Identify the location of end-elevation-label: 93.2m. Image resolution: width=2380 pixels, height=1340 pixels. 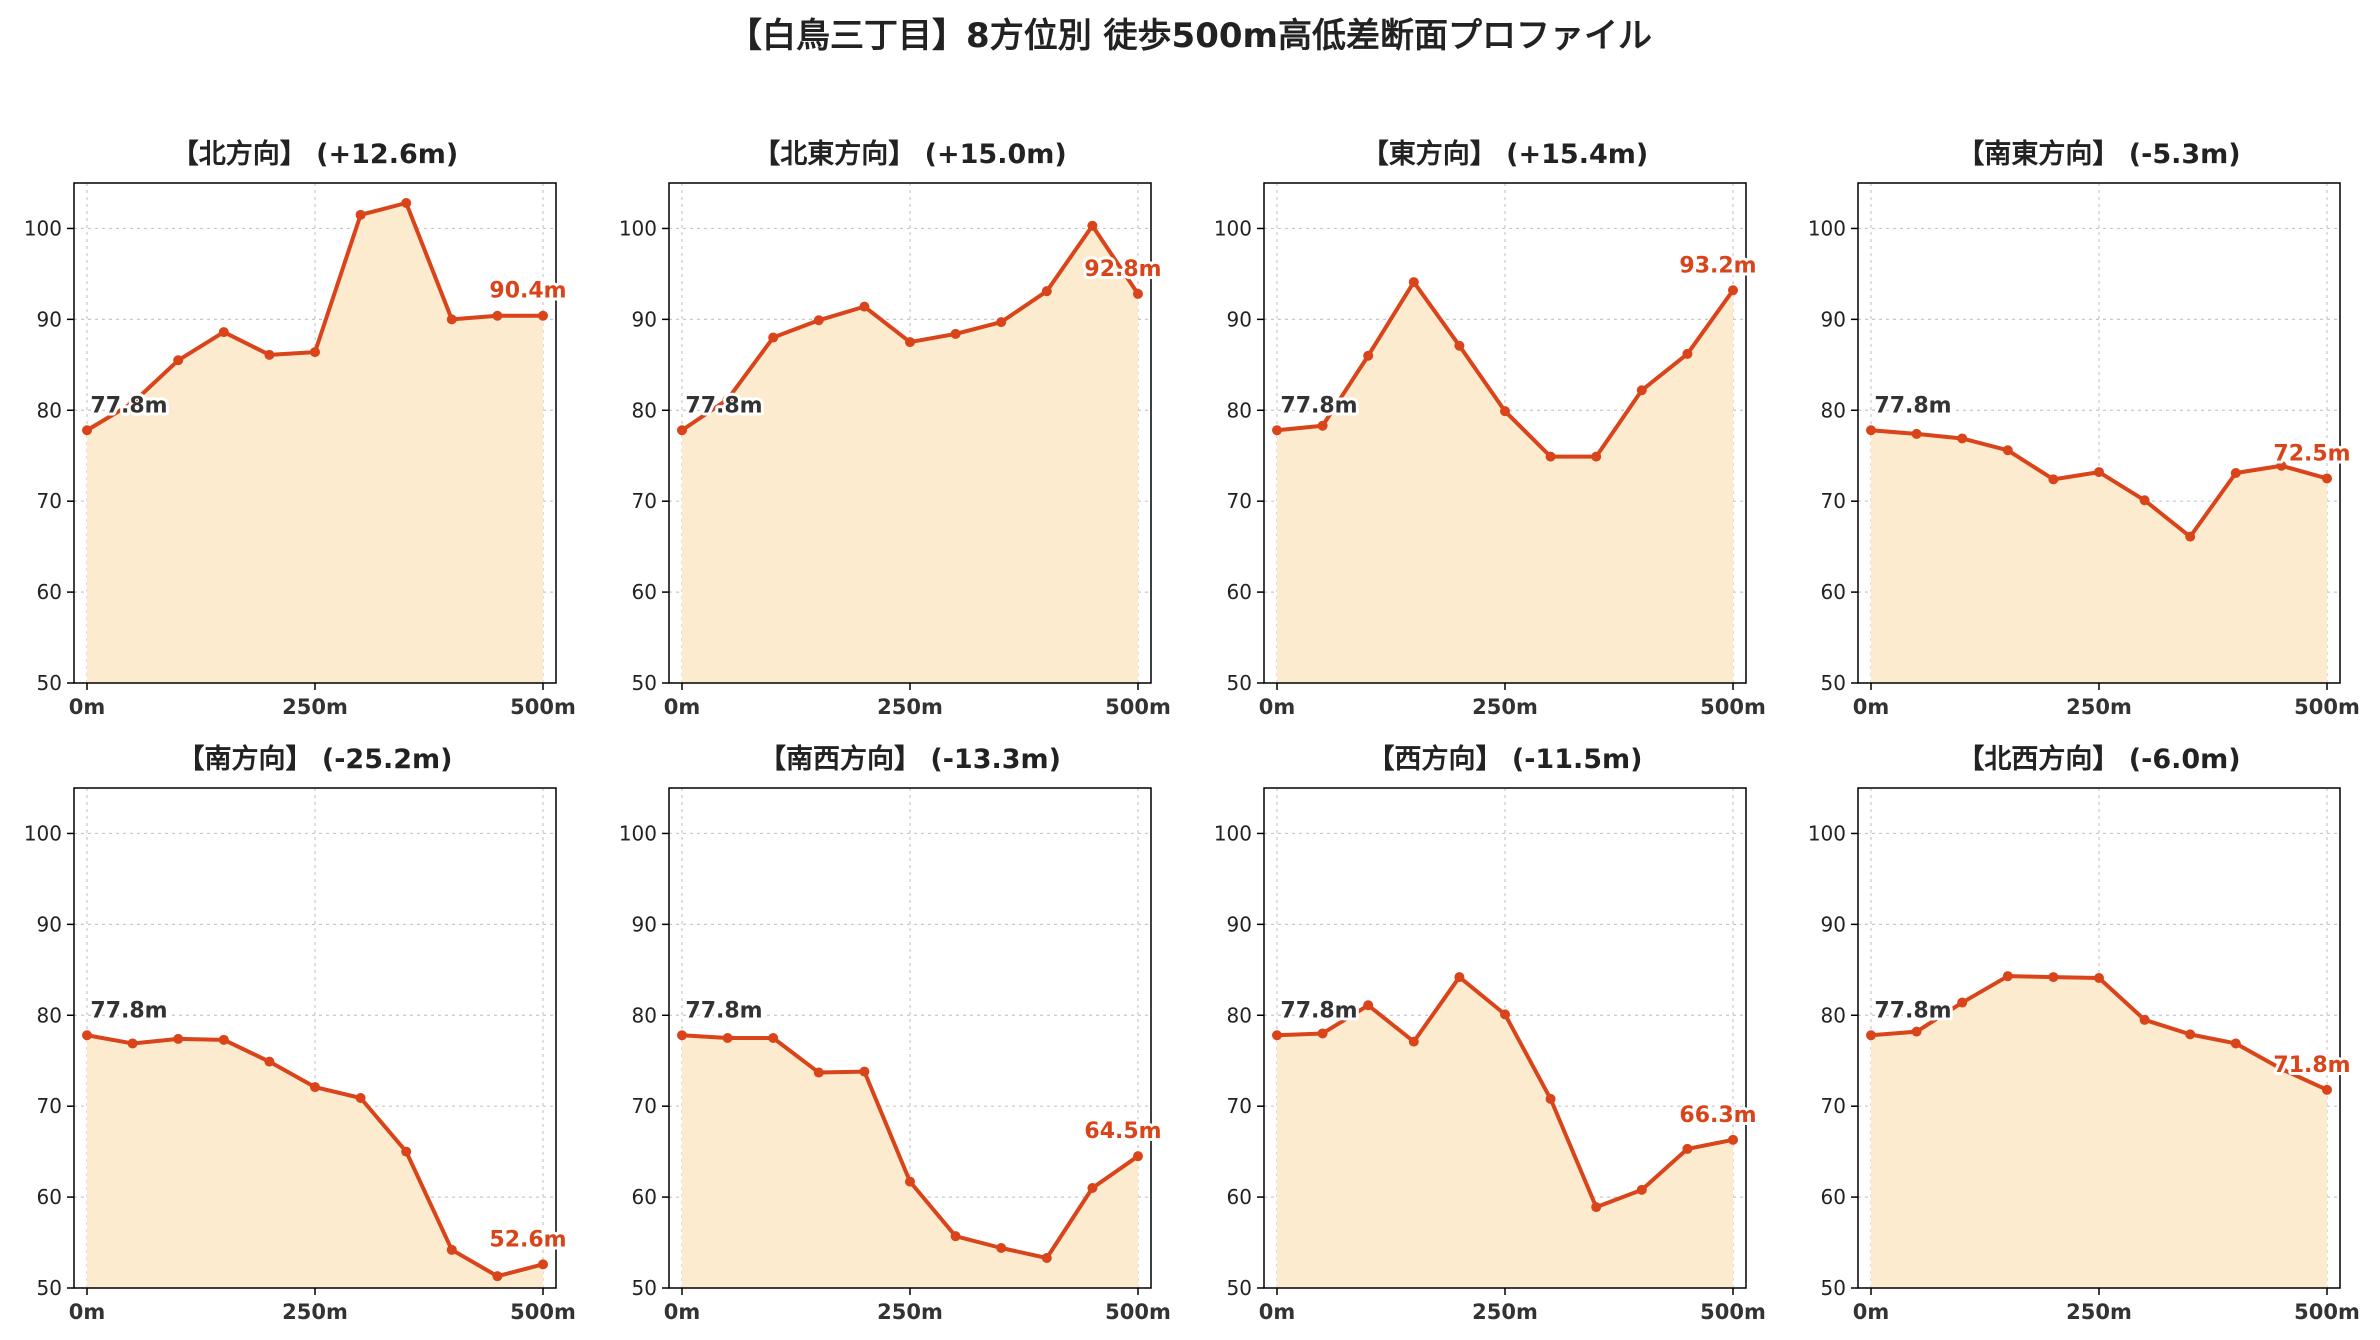
(1717, 265).